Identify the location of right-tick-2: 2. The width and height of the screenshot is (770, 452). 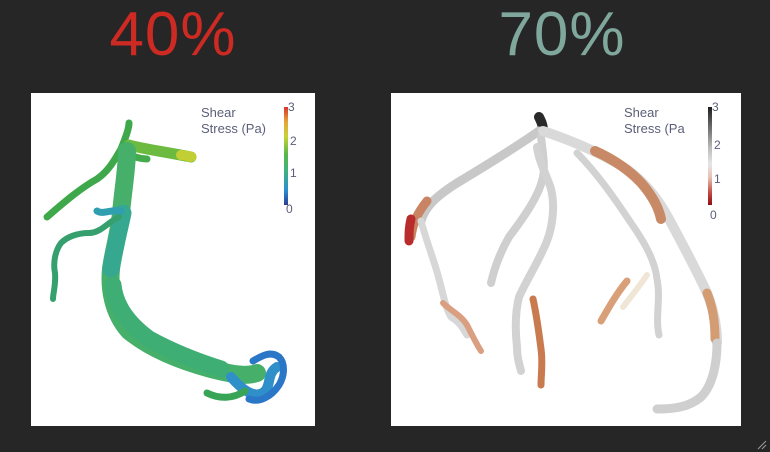
(717, 145).